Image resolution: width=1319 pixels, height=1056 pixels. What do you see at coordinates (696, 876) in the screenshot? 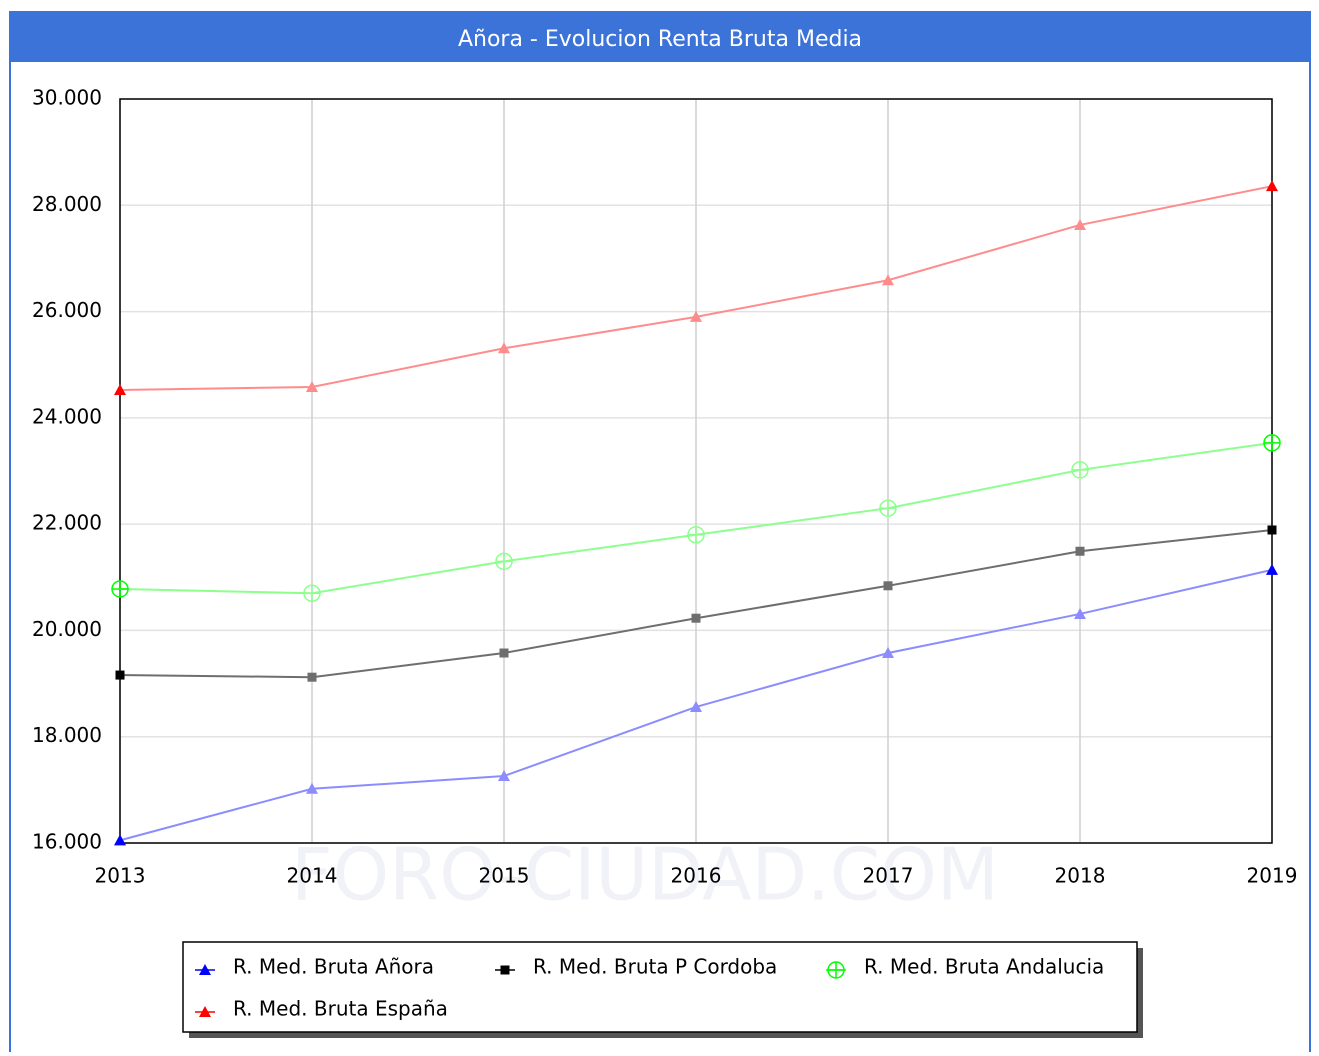
I see `x-tick-label: 2016` at bounding box center [696, 876].